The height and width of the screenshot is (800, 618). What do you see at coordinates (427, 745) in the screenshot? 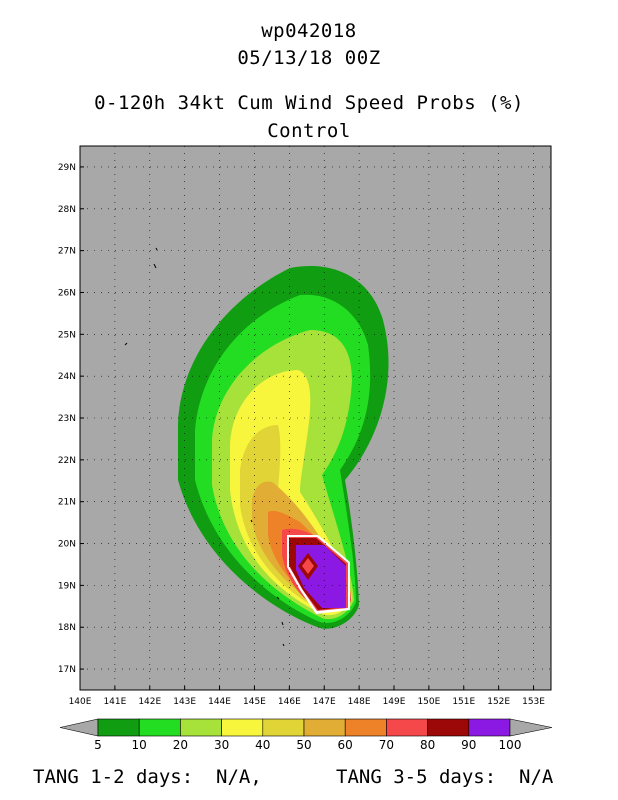
I see `colorbar-label: 80` at bounding box center [427, 745].